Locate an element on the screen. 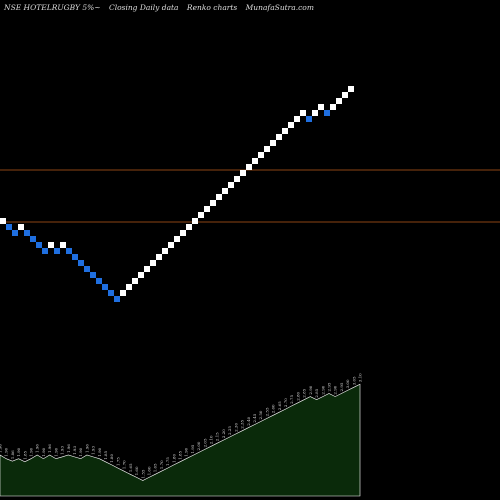 This screenshot has height=500, width=500. value-label: 1.65 is located at coordinates (155, 467).